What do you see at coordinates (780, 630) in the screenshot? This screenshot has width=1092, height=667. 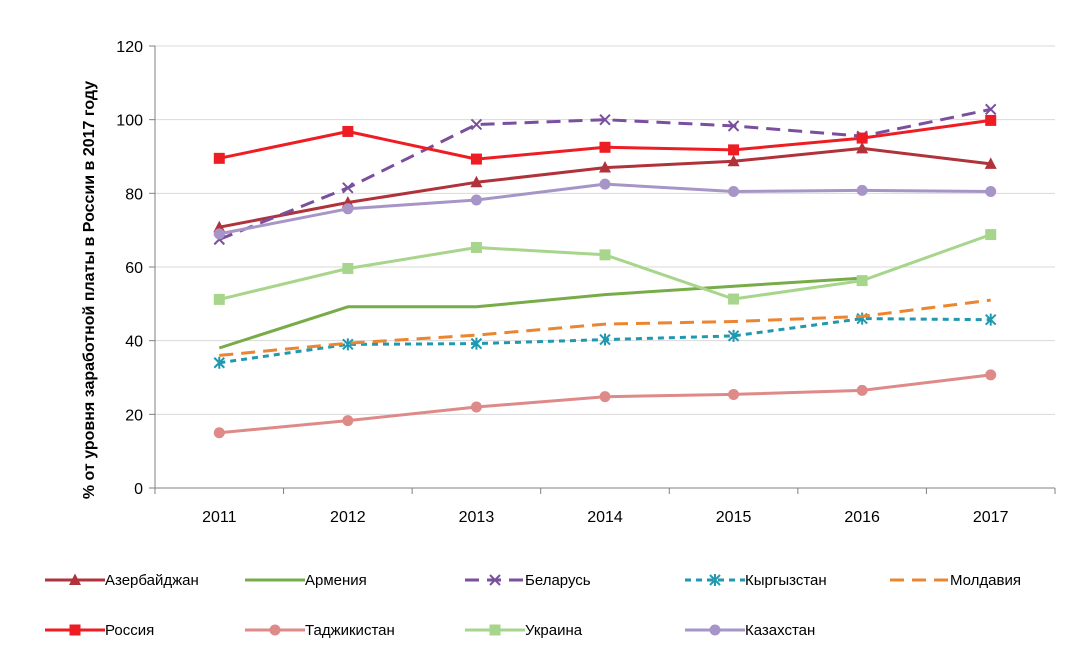 I see `legend-label: Казахстан` at bounding box center [780, 630].